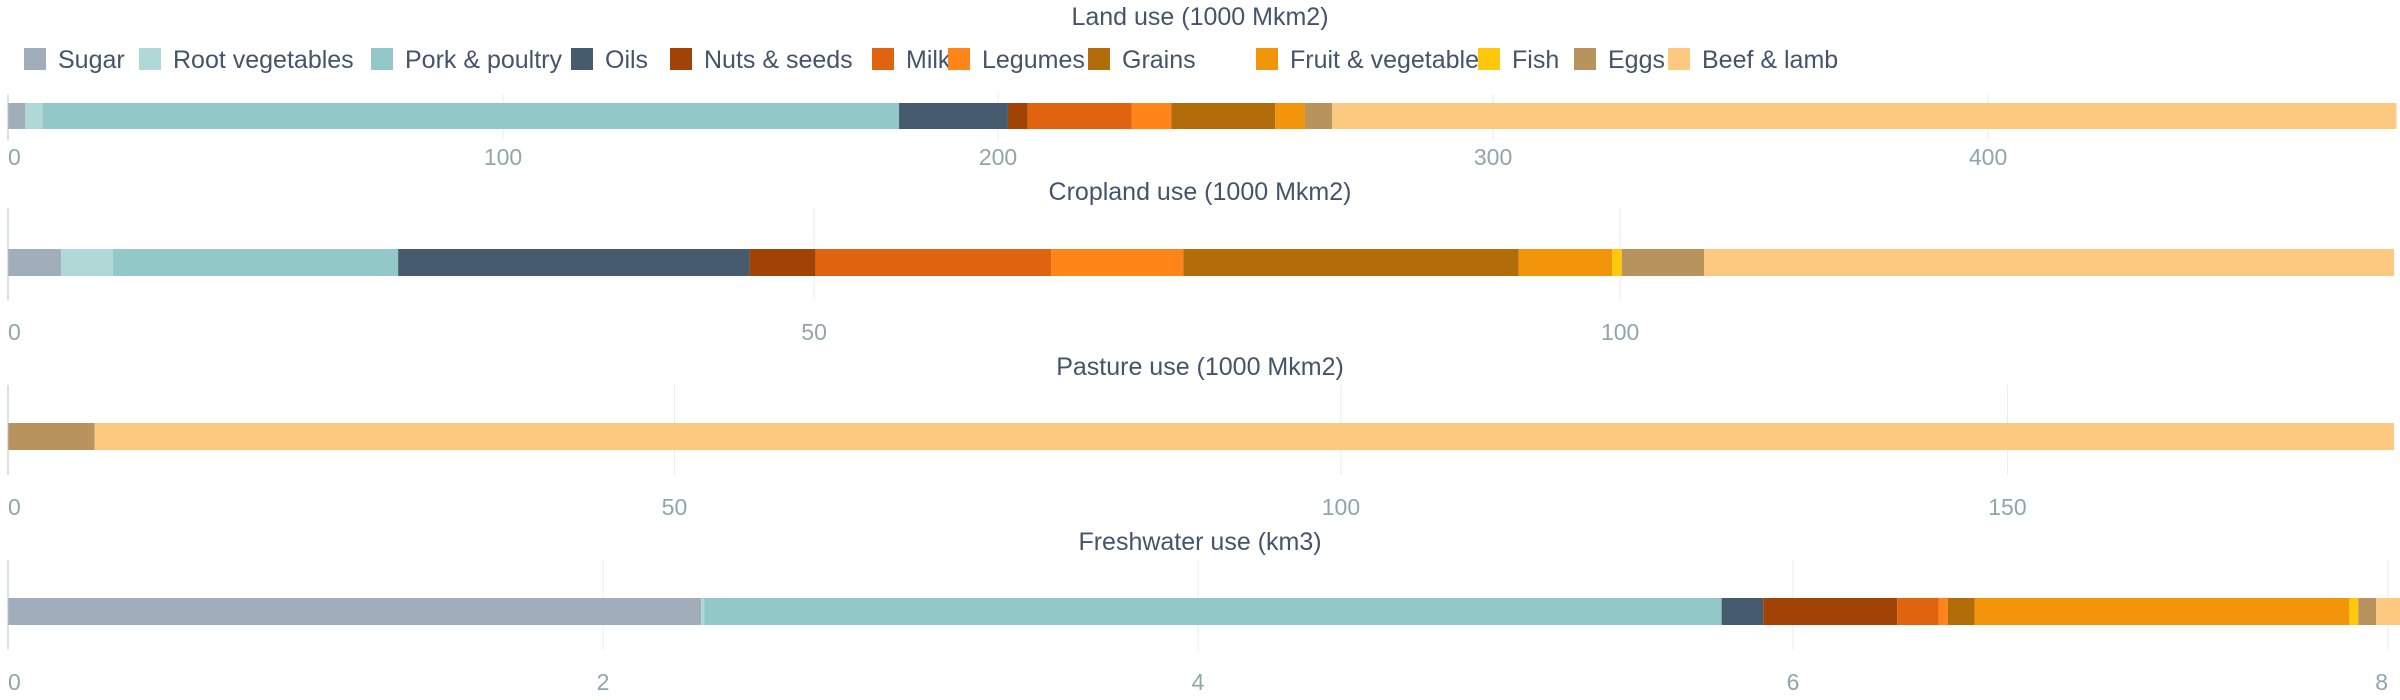  What do you see at coordinates (626, 60) in the screenshot?
I see `legend-label-oils: Oils` at bounding box center [626, 60].